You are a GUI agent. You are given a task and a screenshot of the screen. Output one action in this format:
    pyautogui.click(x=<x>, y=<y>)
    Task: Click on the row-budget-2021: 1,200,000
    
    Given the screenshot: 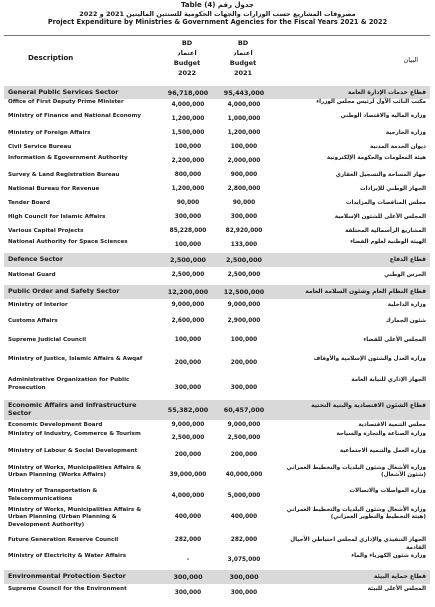 What is the action you would take?
    pyautogui.click(x=244, y=133)
    